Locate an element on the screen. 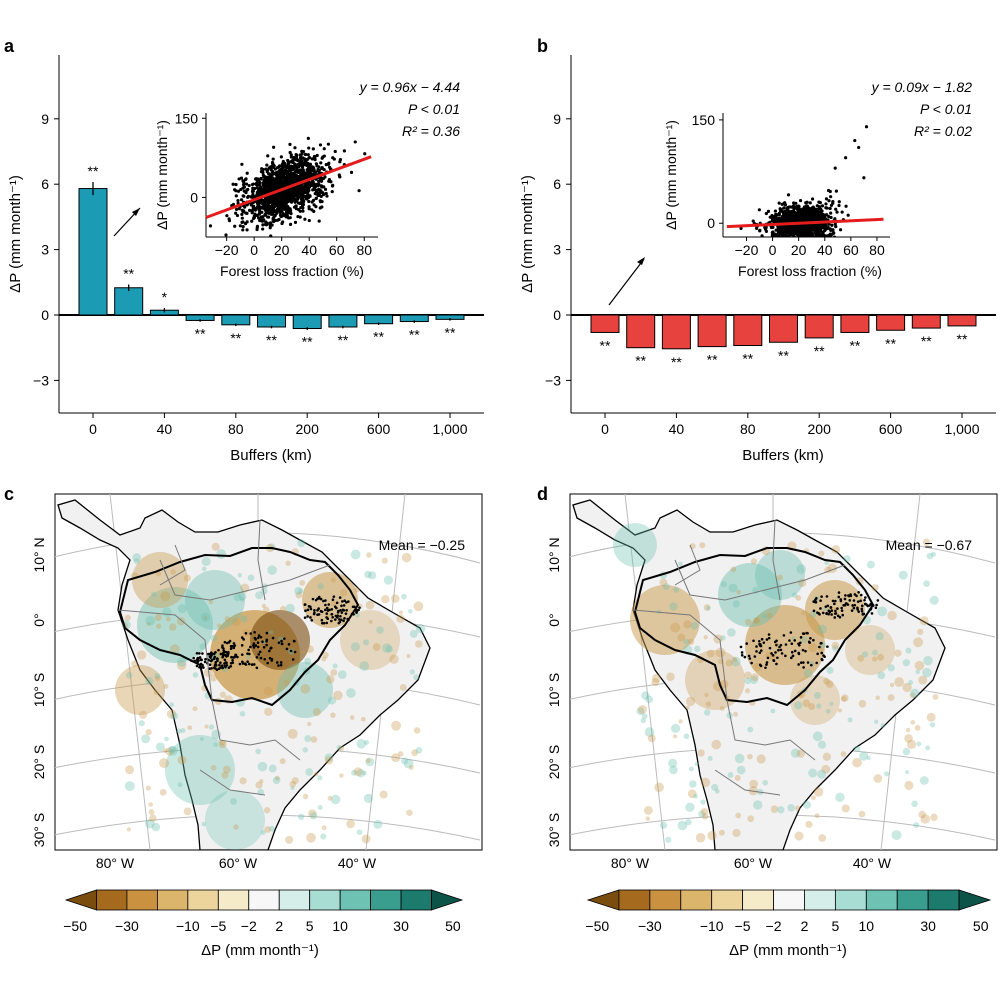  significance-dots-c is located at coordinates (275, 633).